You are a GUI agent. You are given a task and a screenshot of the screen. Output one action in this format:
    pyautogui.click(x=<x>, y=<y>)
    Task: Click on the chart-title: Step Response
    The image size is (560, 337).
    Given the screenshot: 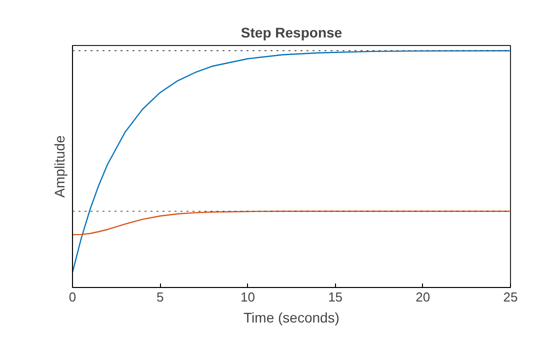 What is the action you would take?
    pyautogui.click(x=291, y=32)
    